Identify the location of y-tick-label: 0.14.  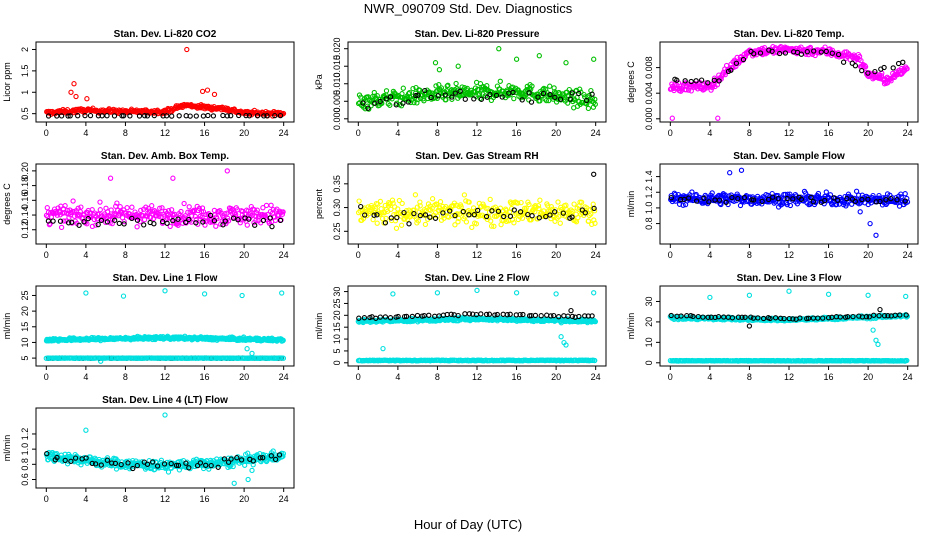
(25, 215).